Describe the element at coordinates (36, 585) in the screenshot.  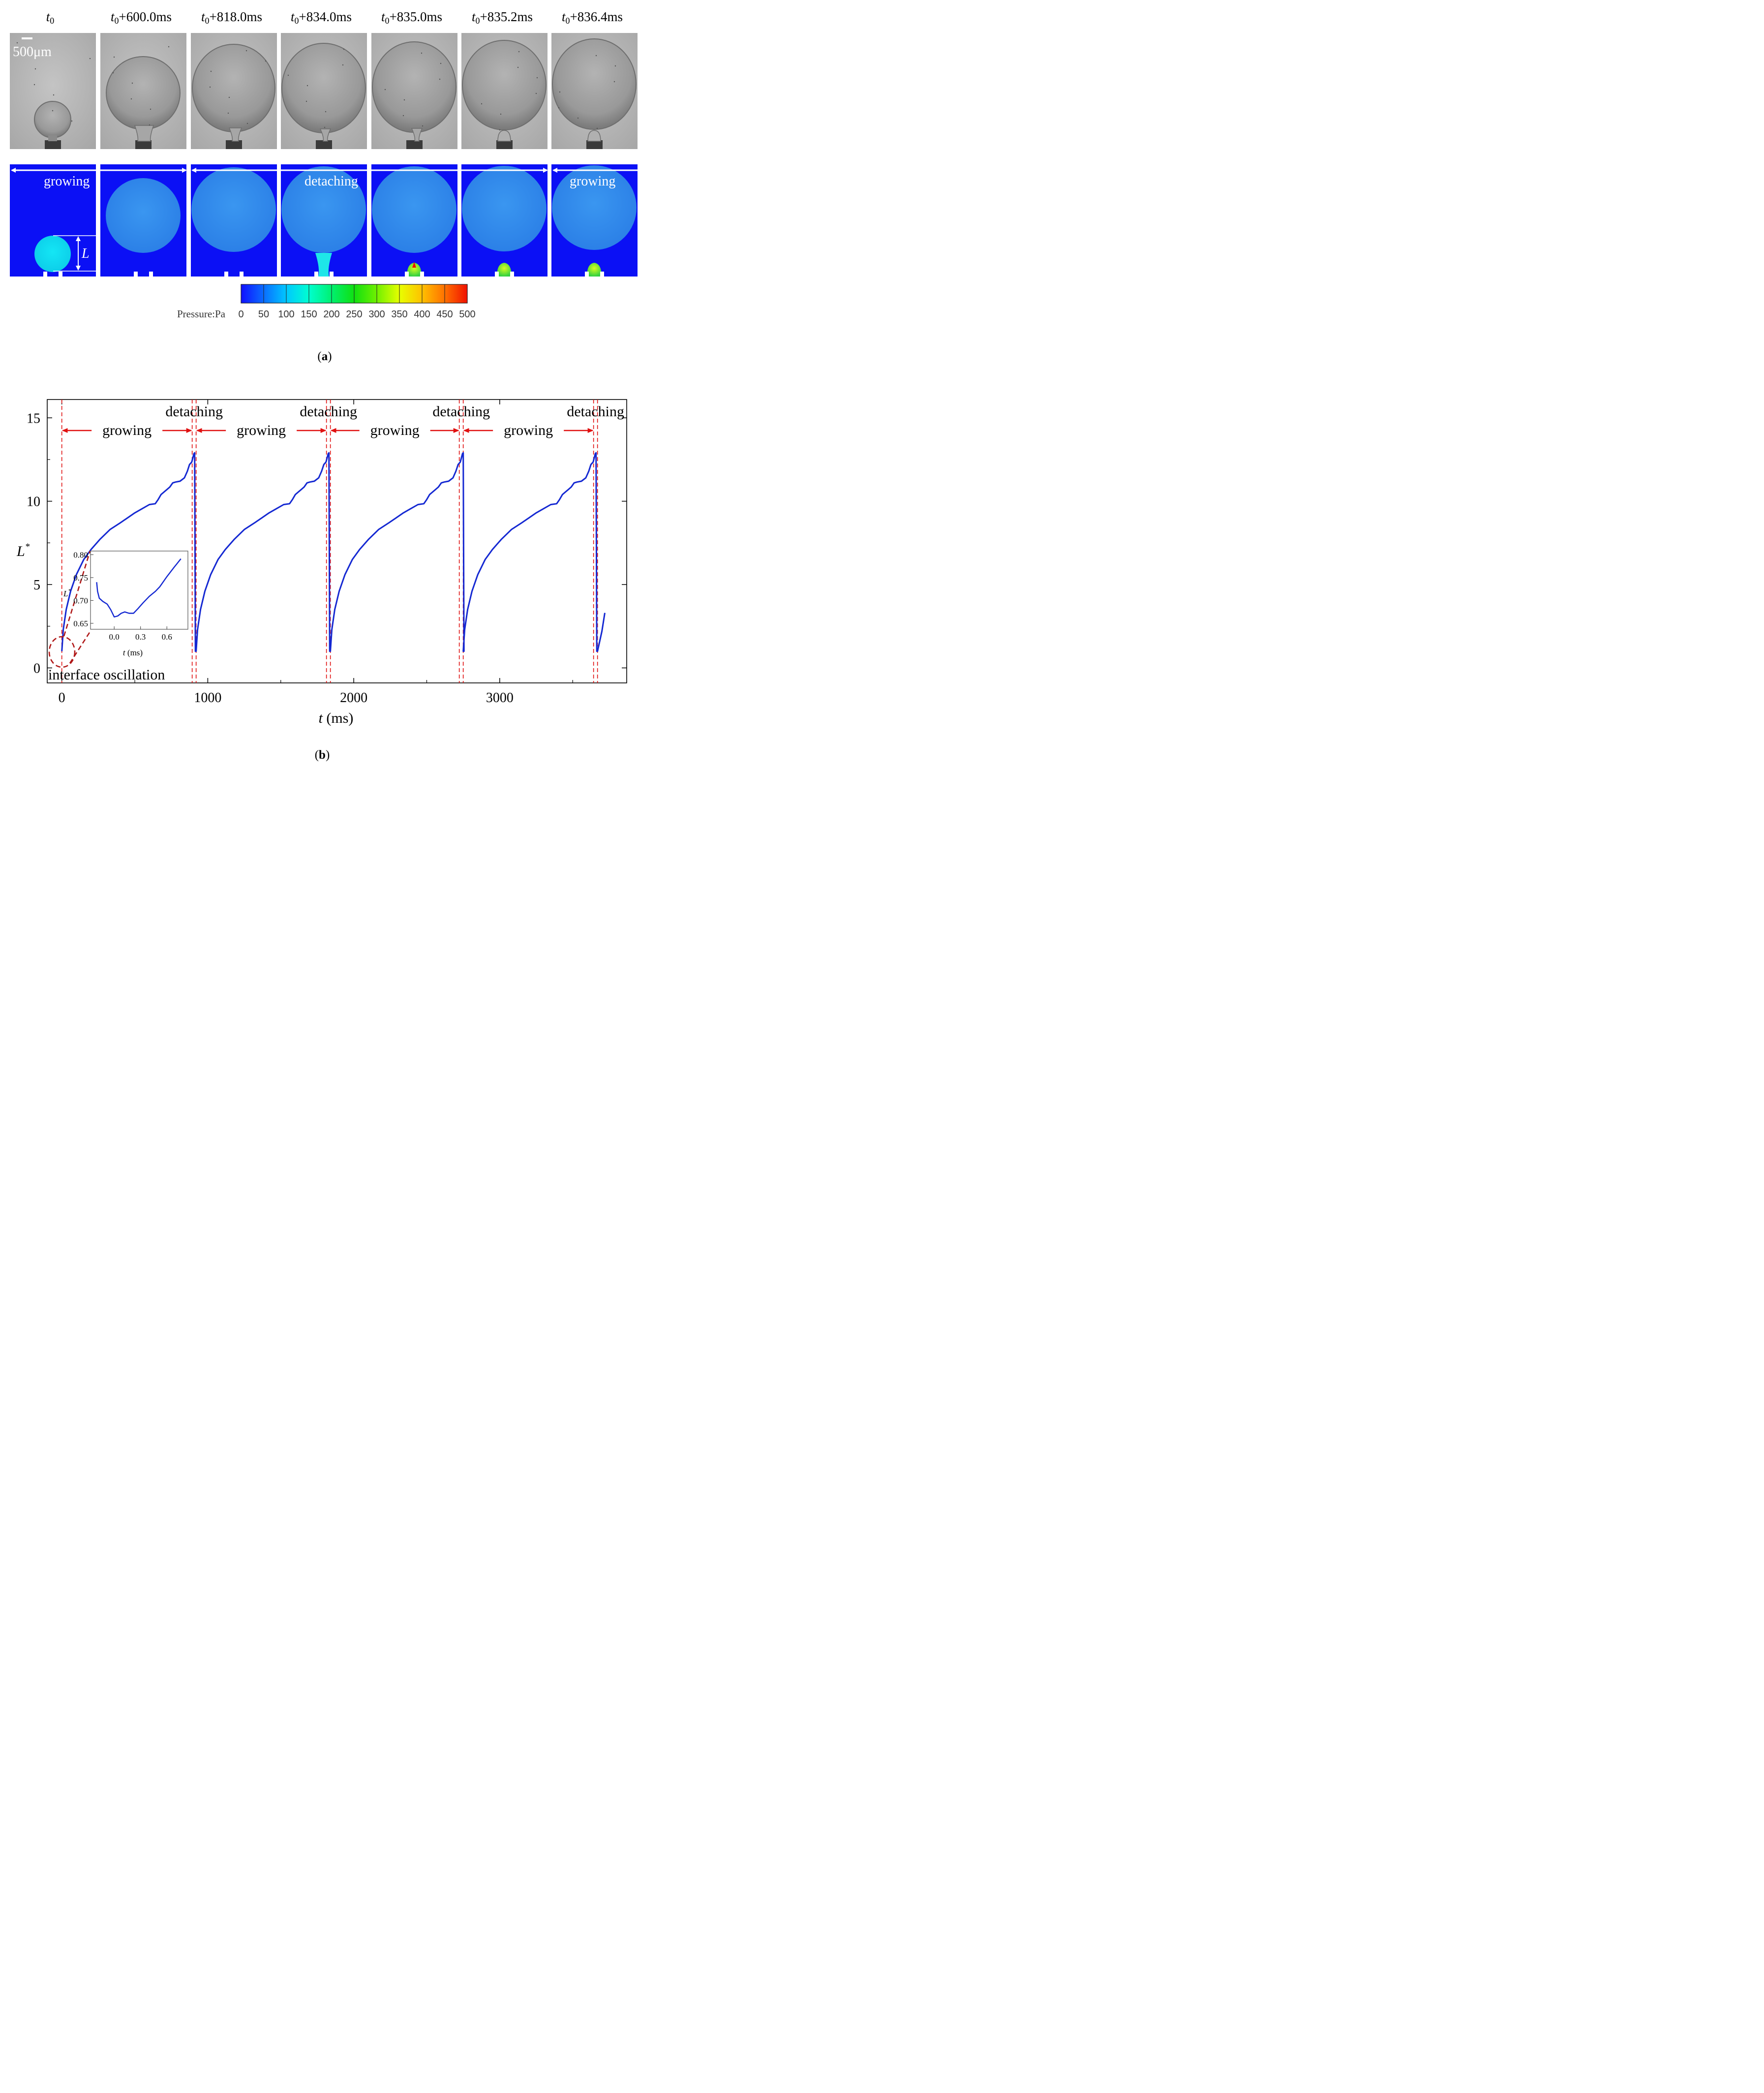
I see `y-tick-label: 5` at that location.